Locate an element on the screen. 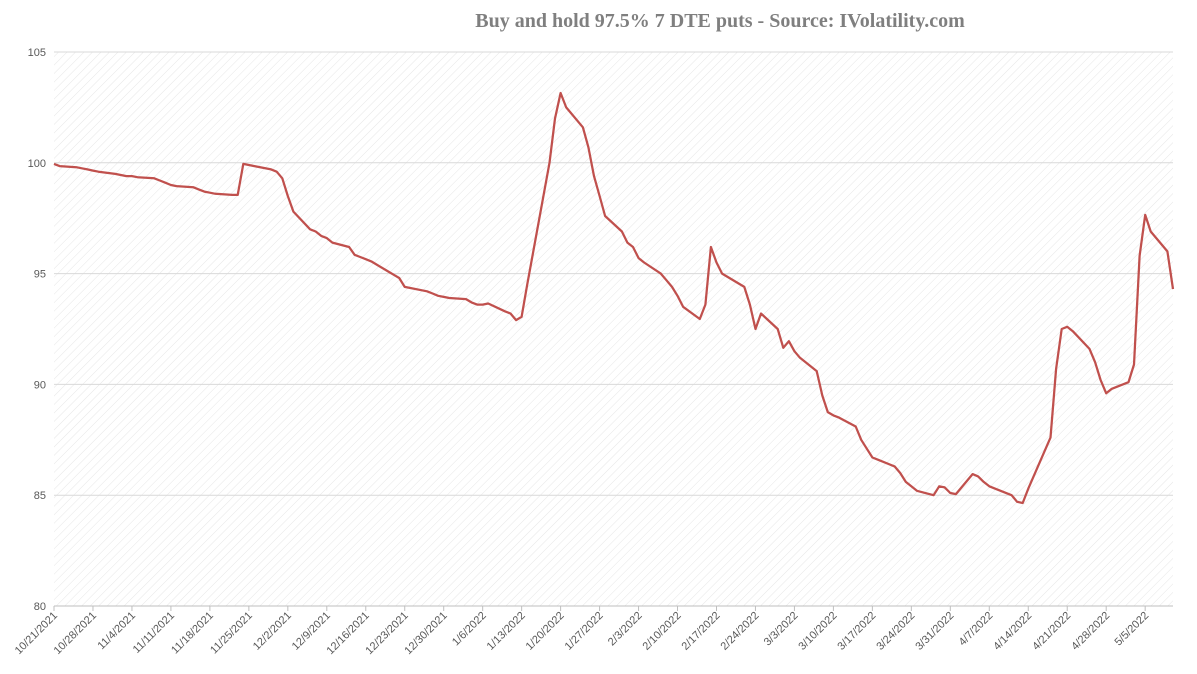 Image resolution: width=1197 pixels, height=674 pixels. x-tick-label: 3/31/2022 is located at coordinates (934, 631).